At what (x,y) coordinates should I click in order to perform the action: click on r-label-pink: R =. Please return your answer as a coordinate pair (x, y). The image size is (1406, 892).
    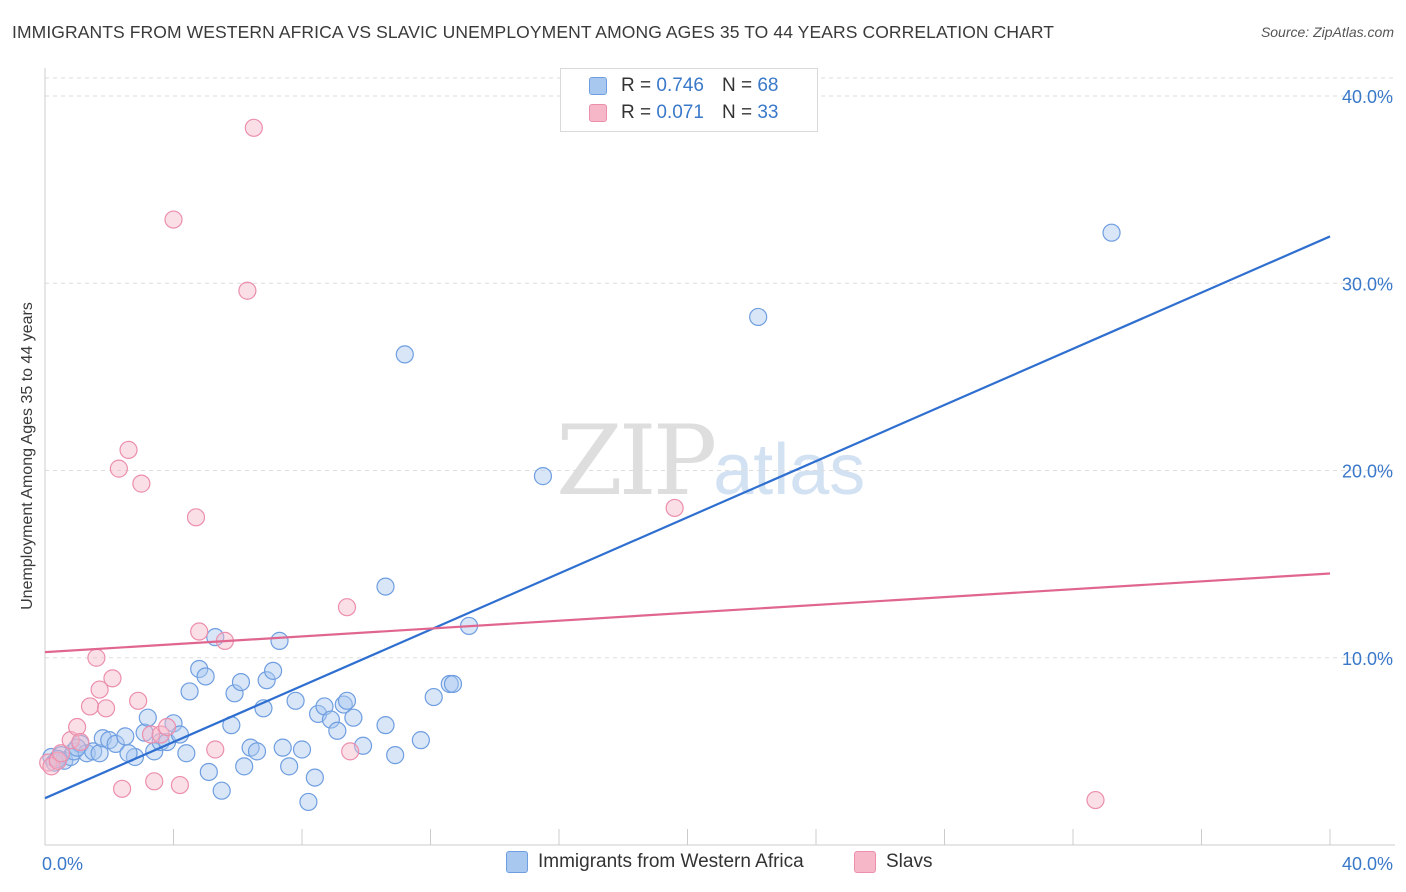
    Looking at the image, I should click on (636, 112).